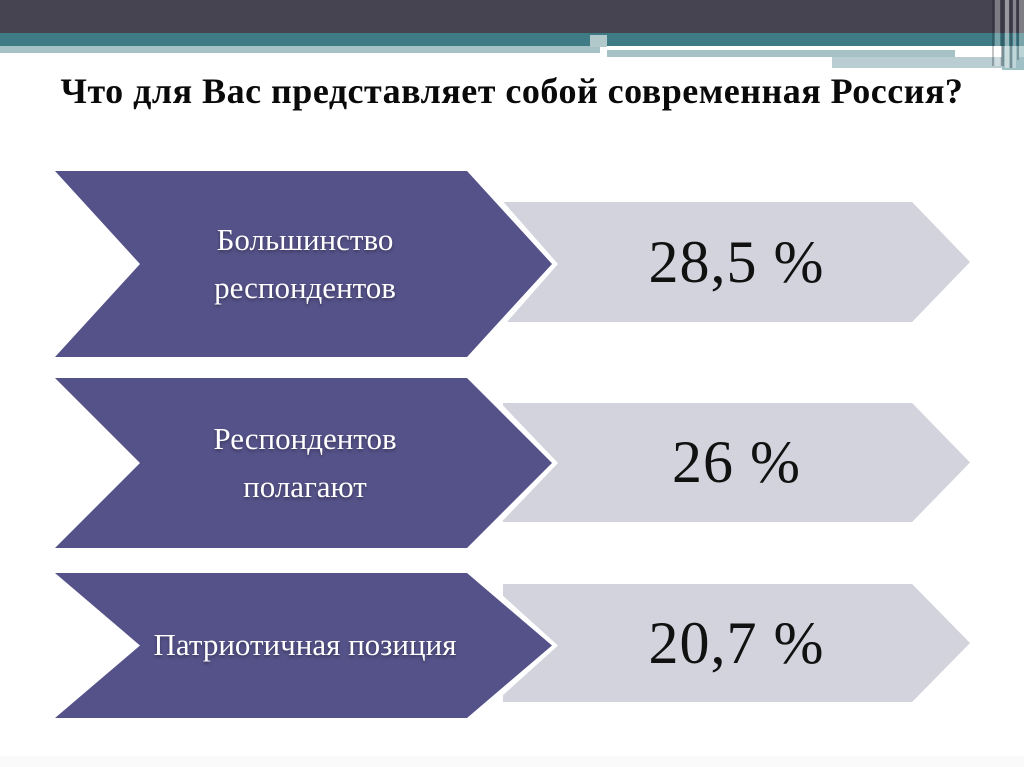 The width and height of the screenshot is (1024, 767). I want to click on value-label: 28,5 %, so click(736, 262).